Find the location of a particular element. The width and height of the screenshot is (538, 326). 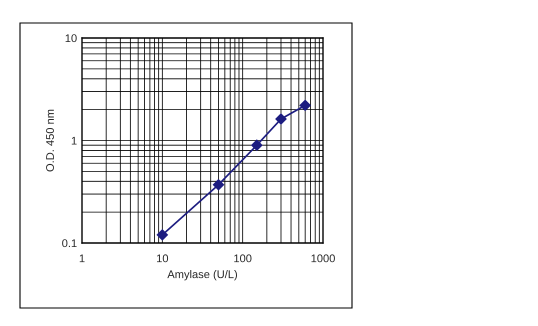

y-axis-title: O.D. 450 nm is located at coordinates (50, 141).